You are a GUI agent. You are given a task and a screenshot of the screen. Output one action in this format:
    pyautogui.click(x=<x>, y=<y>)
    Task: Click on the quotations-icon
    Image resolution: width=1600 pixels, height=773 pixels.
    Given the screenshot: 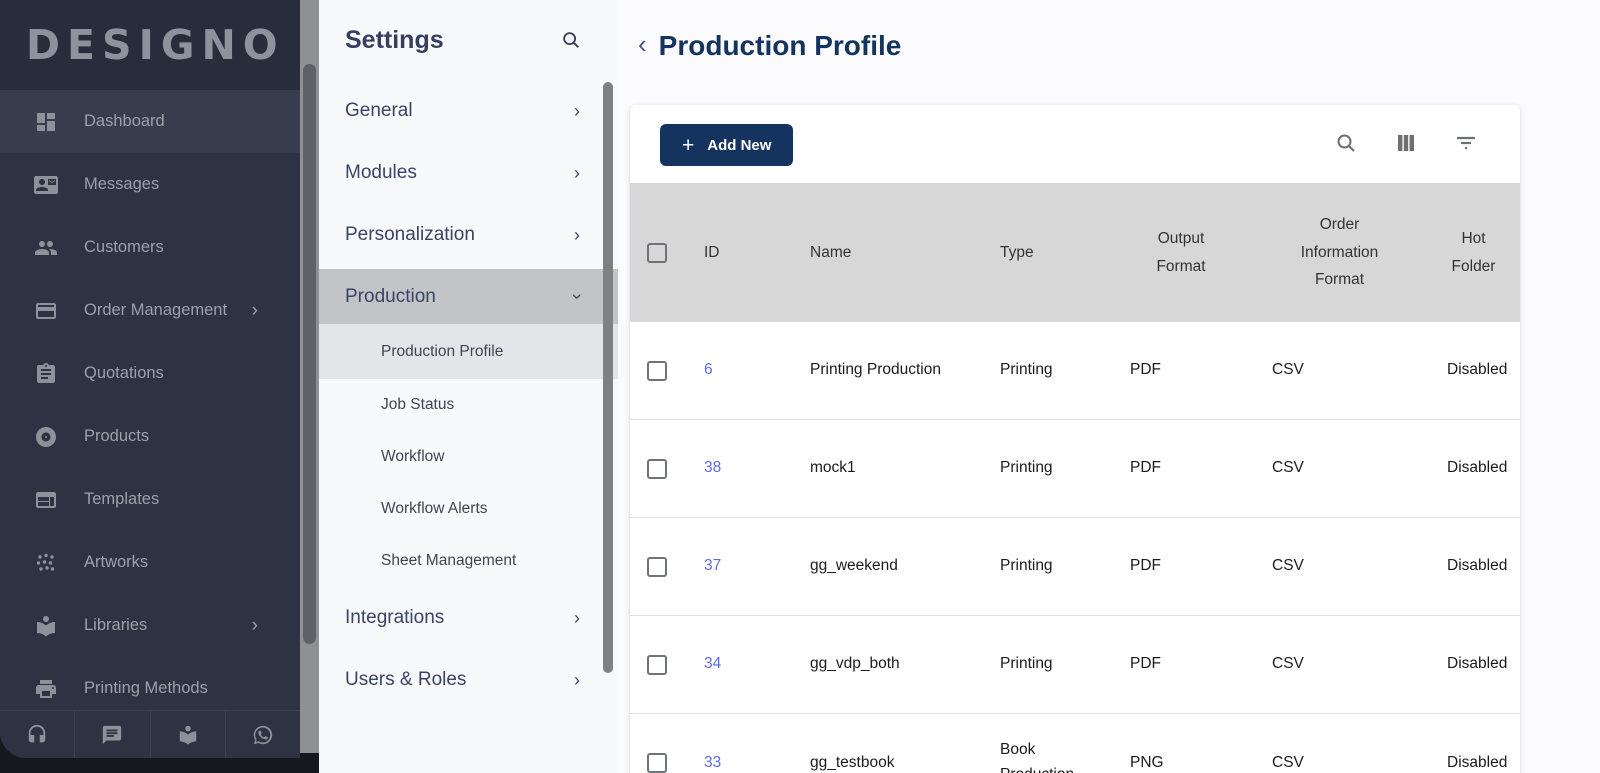 What is the action you would take?
    pyautogui.click(x=46, y=374)
    